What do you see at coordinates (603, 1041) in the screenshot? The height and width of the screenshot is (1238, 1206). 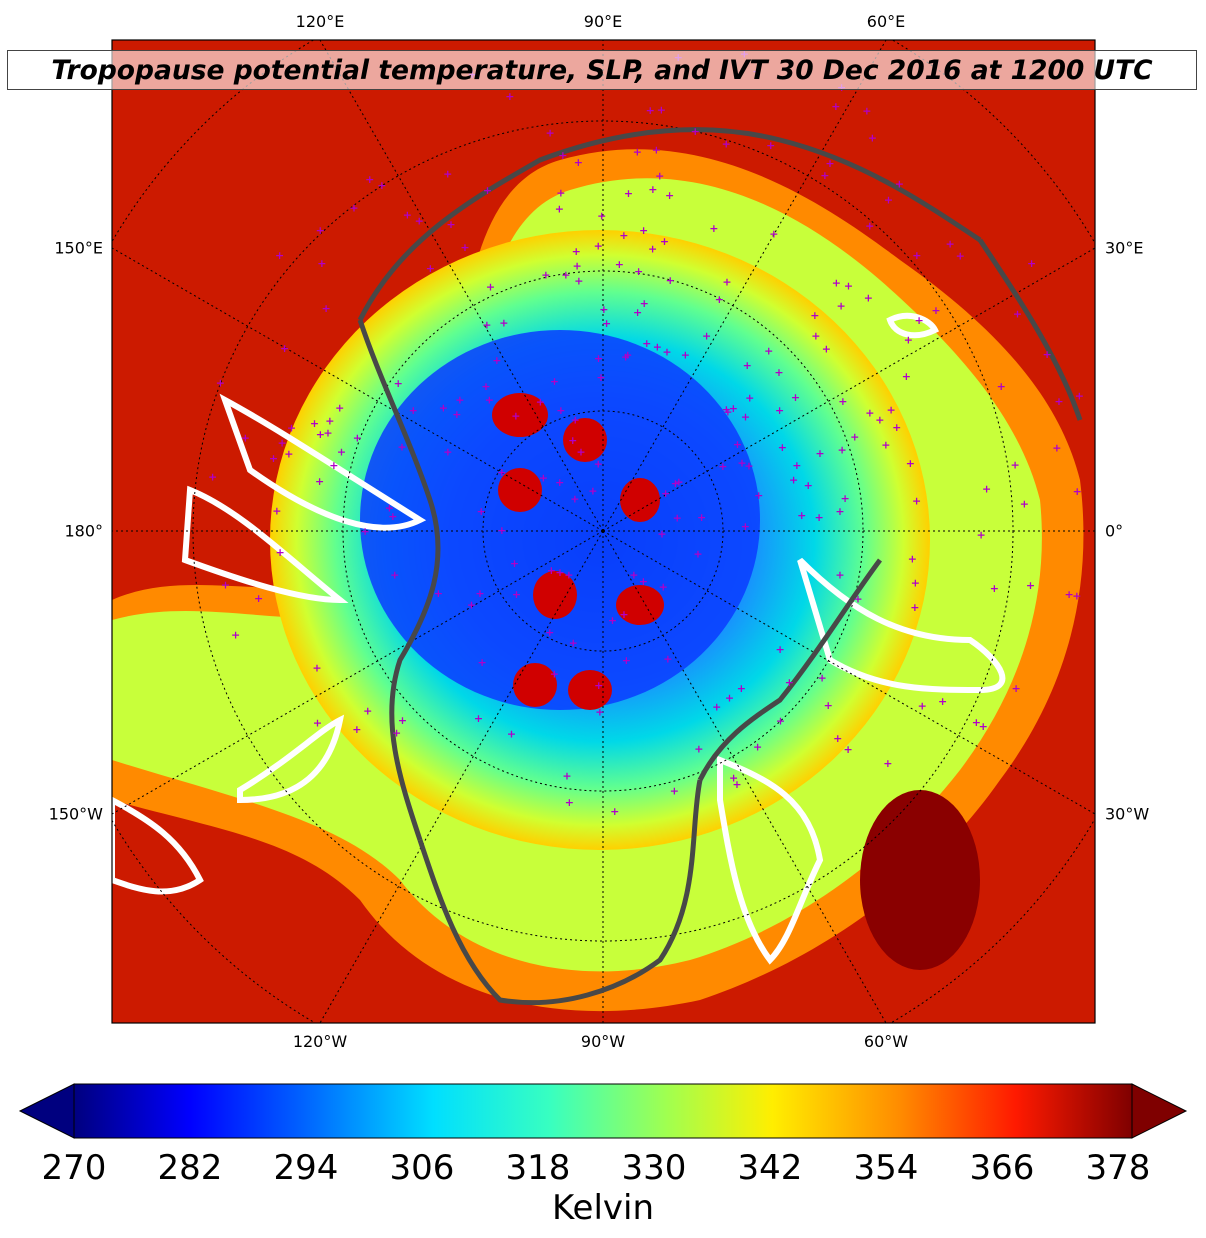 I see `lon-label-bottom: 90°W` at bounding box center [603, 1041].